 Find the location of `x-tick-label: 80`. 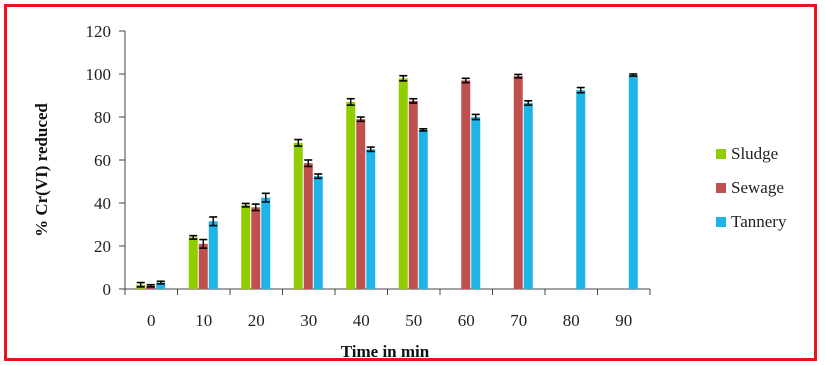

x-tick-label: 80 is located at coordinates (571, 320).